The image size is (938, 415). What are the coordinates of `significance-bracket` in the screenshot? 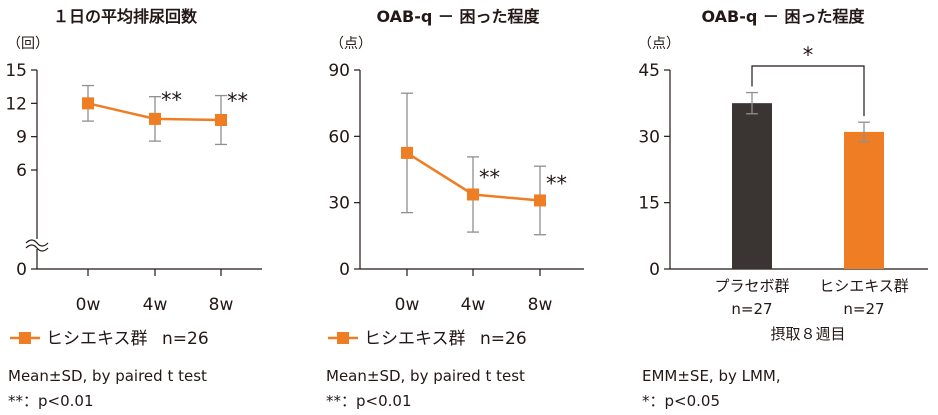 It's located at (808, 91).